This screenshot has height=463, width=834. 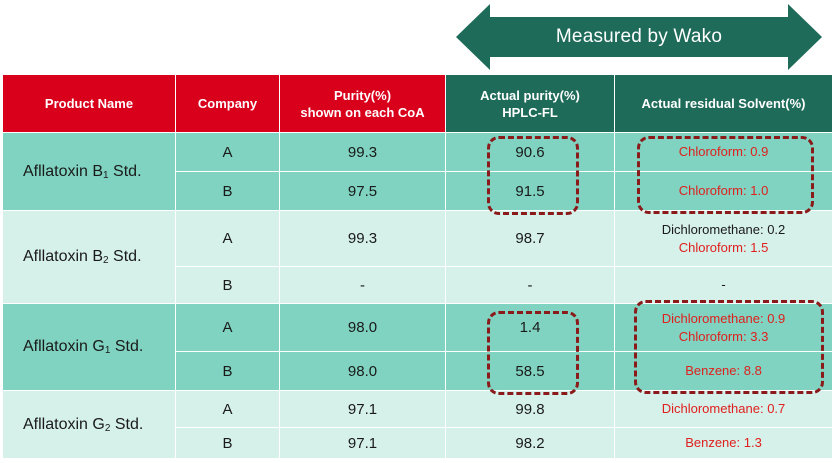 What do you see at coordinates (530, 112) in the screenshot?
I see `header-actual-purity-line2: HPLC-FL` at bounding box center [530, 112].